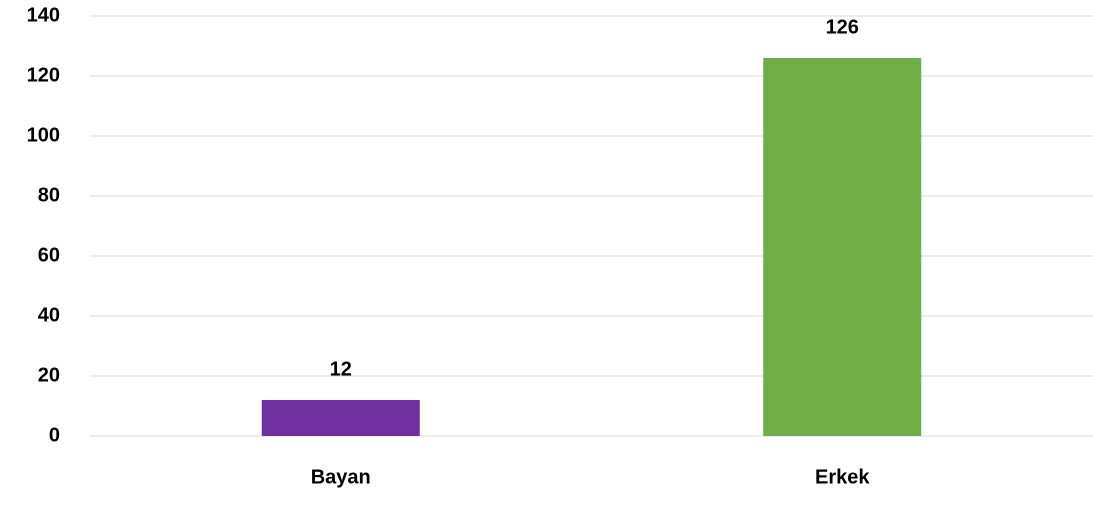  What do you see at coordinates (842, 27) in the screenshot?
I see `data-label: 126` at bounding box center [842, 27].